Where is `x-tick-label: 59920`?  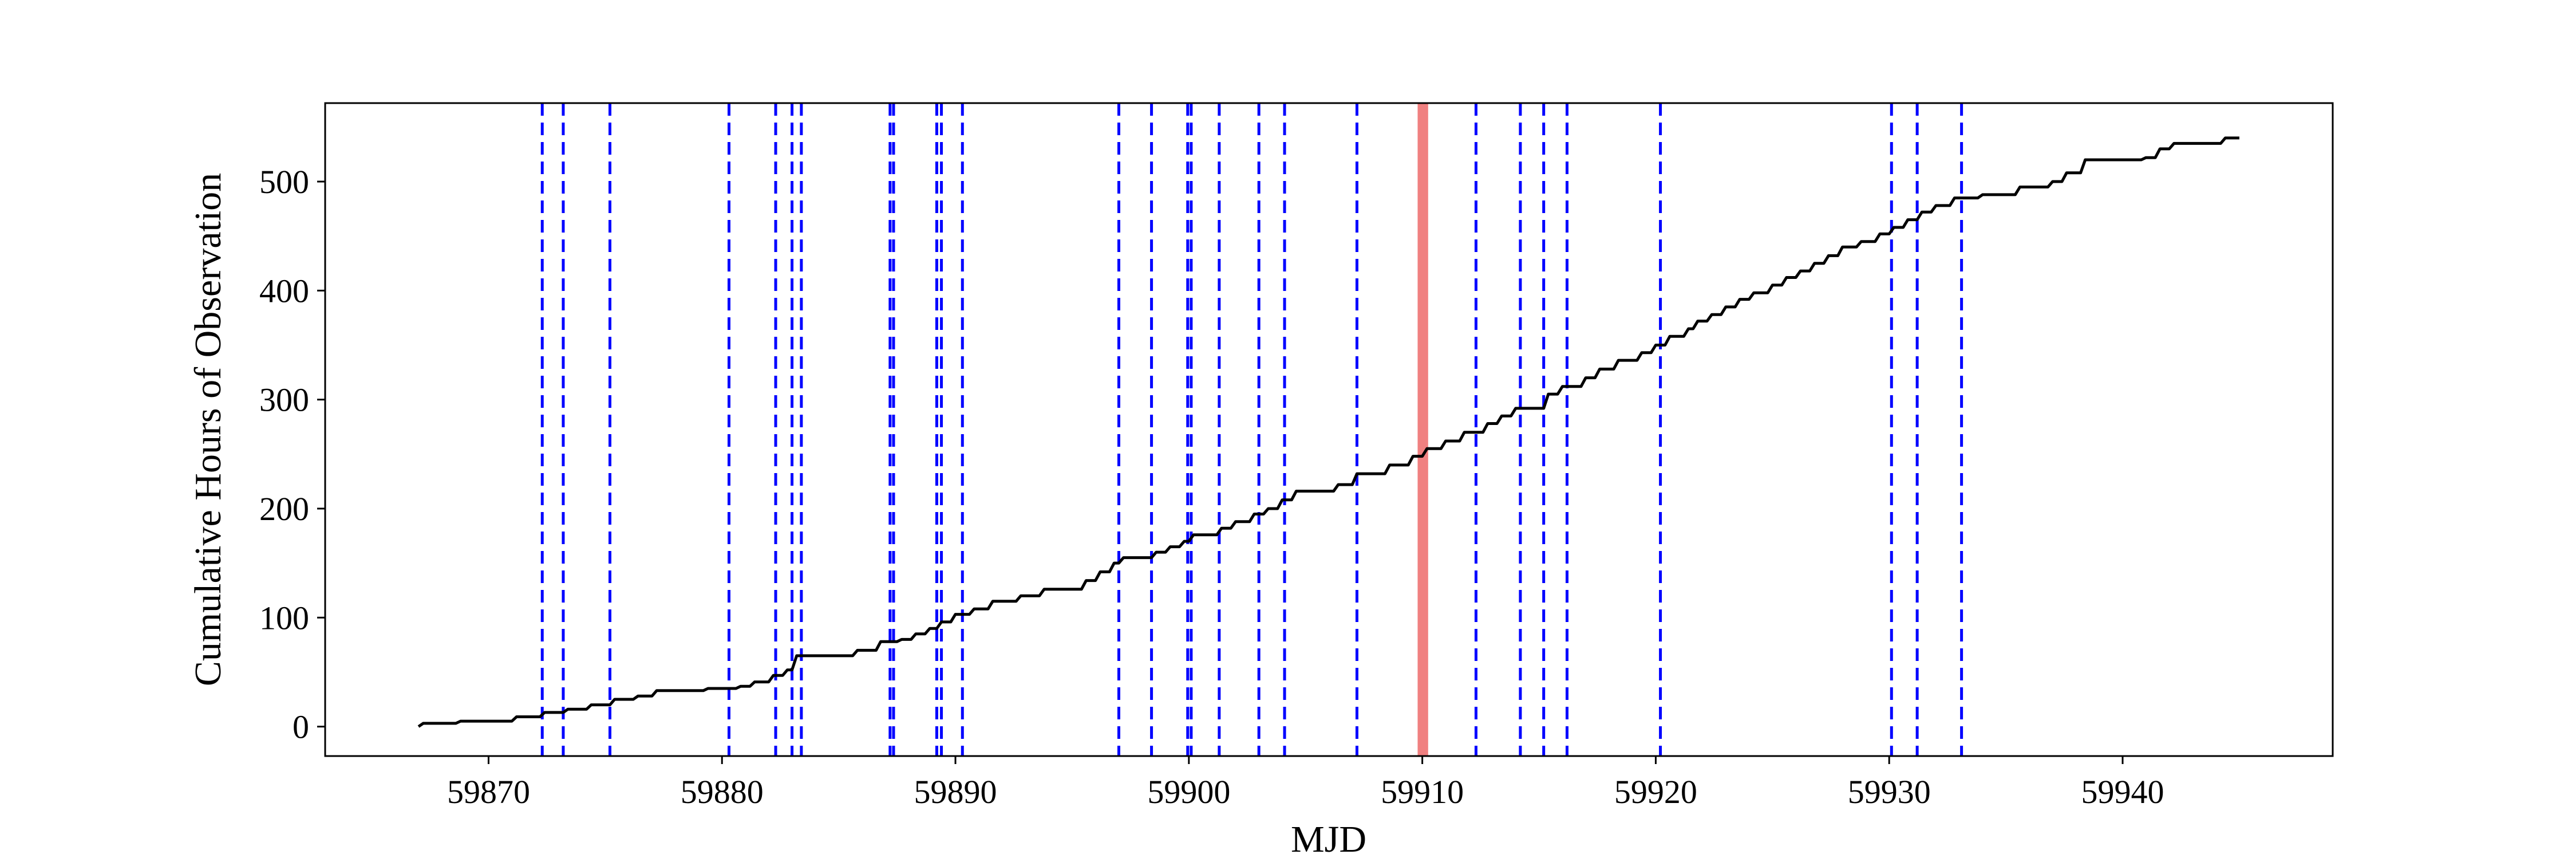
x-tick-label: 59920 is located at coordinates (1655, 792).